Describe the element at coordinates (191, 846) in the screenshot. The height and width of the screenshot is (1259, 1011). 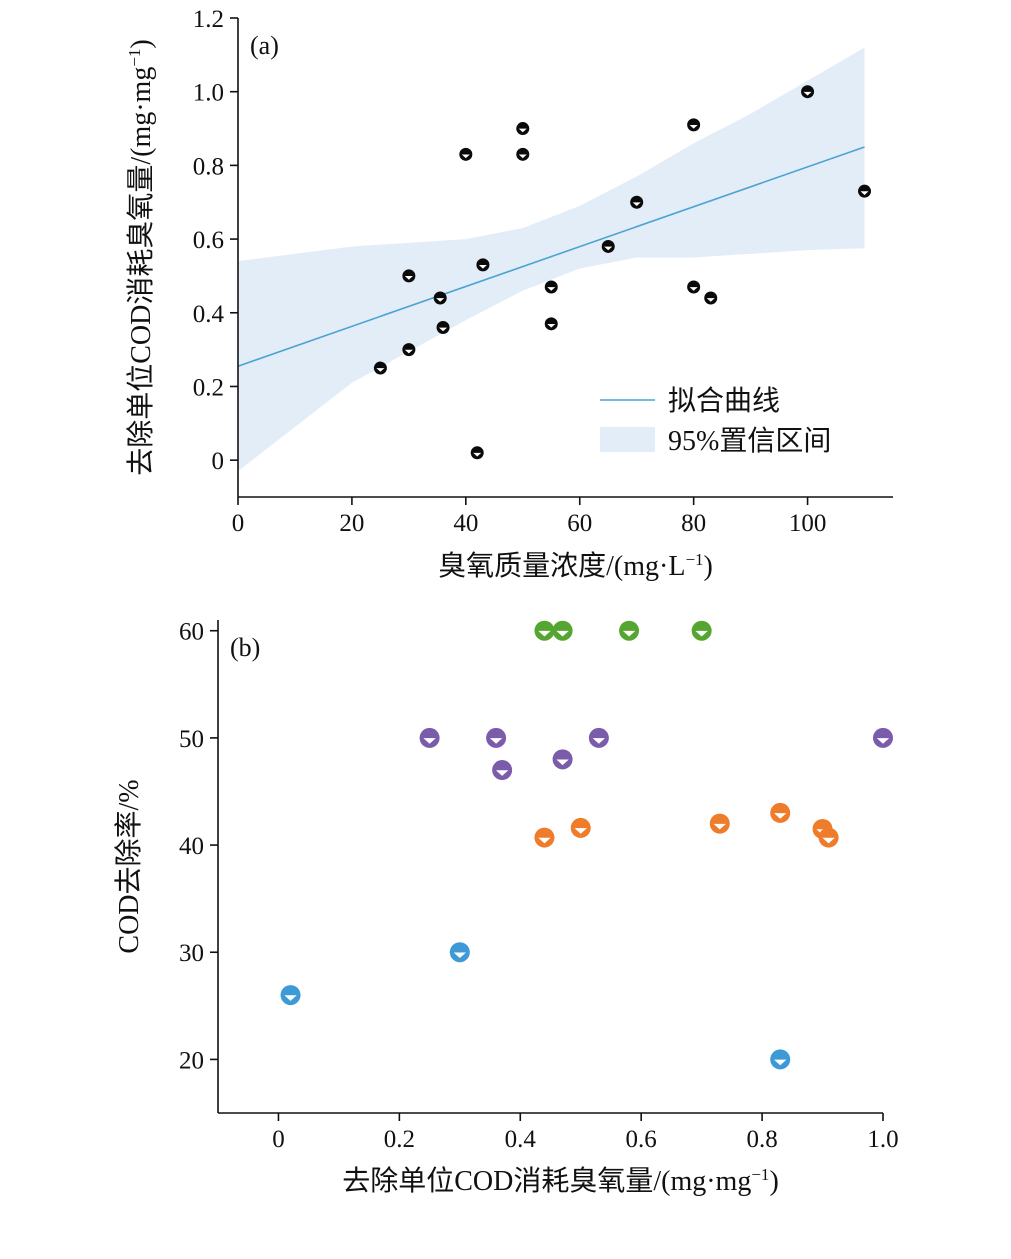
I see `y-tick-label: 40` at that location.